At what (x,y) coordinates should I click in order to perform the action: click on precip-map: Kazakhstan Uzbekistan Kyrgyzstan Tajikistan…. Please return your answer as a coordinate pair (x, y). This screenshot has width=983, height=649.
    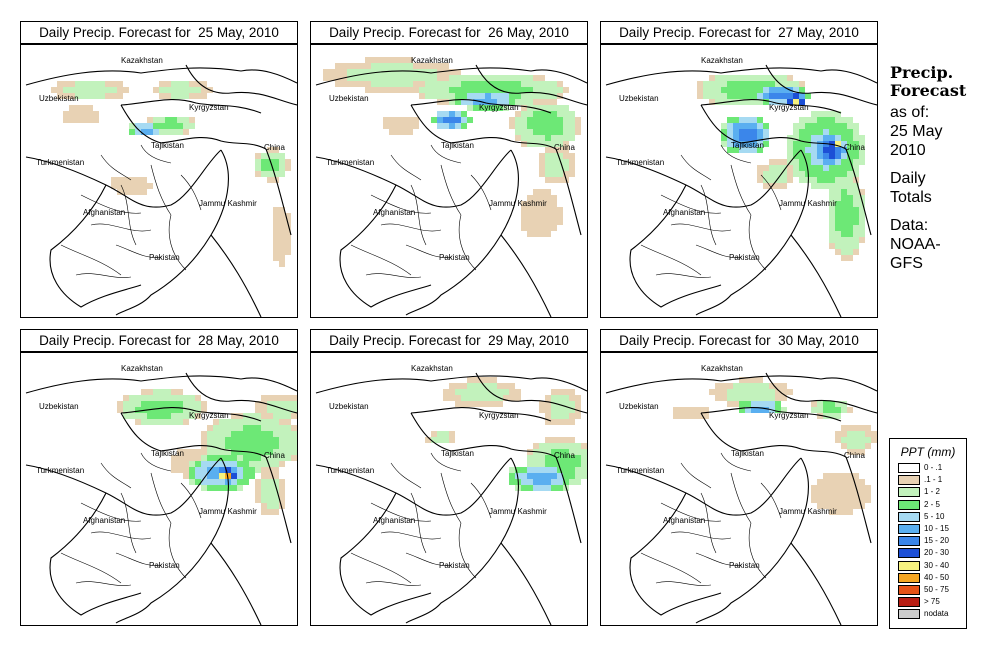
    Looking at the image, I should click on (159, 181).